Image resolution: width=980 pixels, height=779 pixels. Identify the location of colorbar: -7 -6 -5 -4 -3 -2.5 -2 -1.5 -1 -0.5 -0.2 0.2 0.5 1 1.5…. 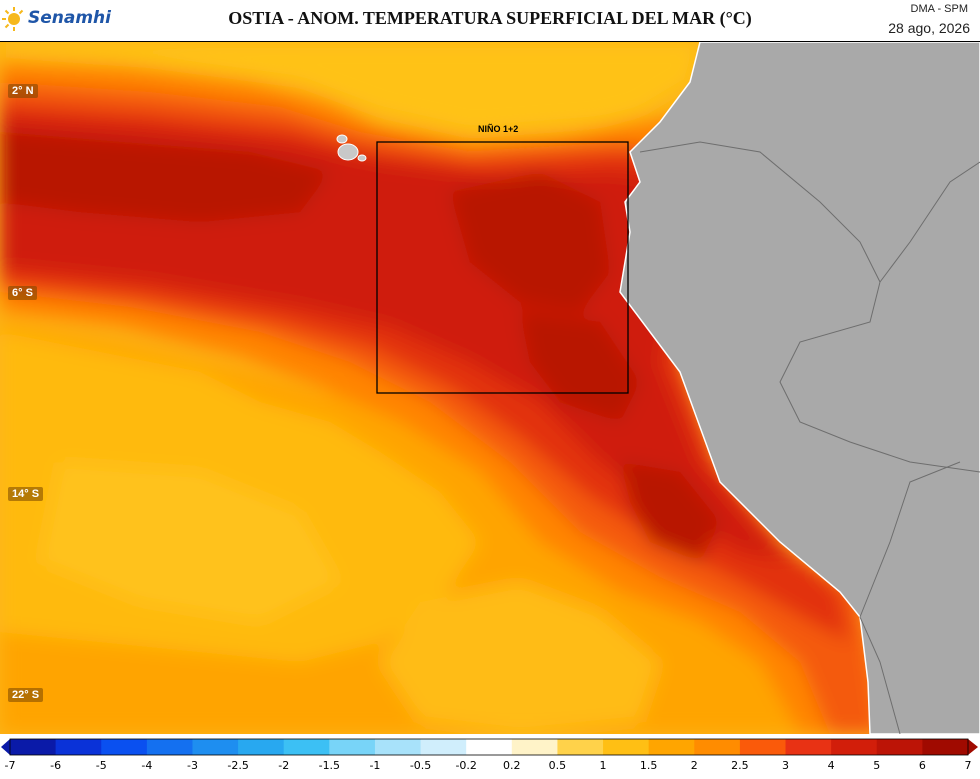
(490, 755).